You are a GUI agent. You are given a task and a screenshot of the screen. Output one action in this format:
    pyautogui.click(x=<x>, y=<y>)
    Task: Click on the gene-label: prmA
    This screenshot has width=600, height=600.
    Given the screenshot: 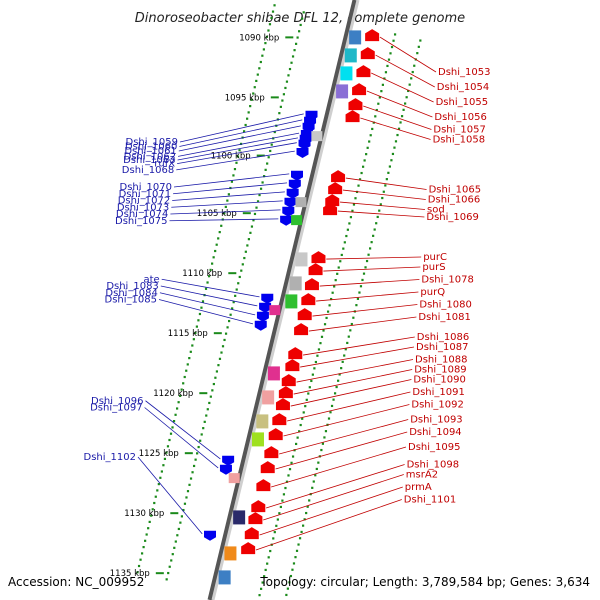 What is the action you would take?
    pyautogui.click(x=418, y=487)
    